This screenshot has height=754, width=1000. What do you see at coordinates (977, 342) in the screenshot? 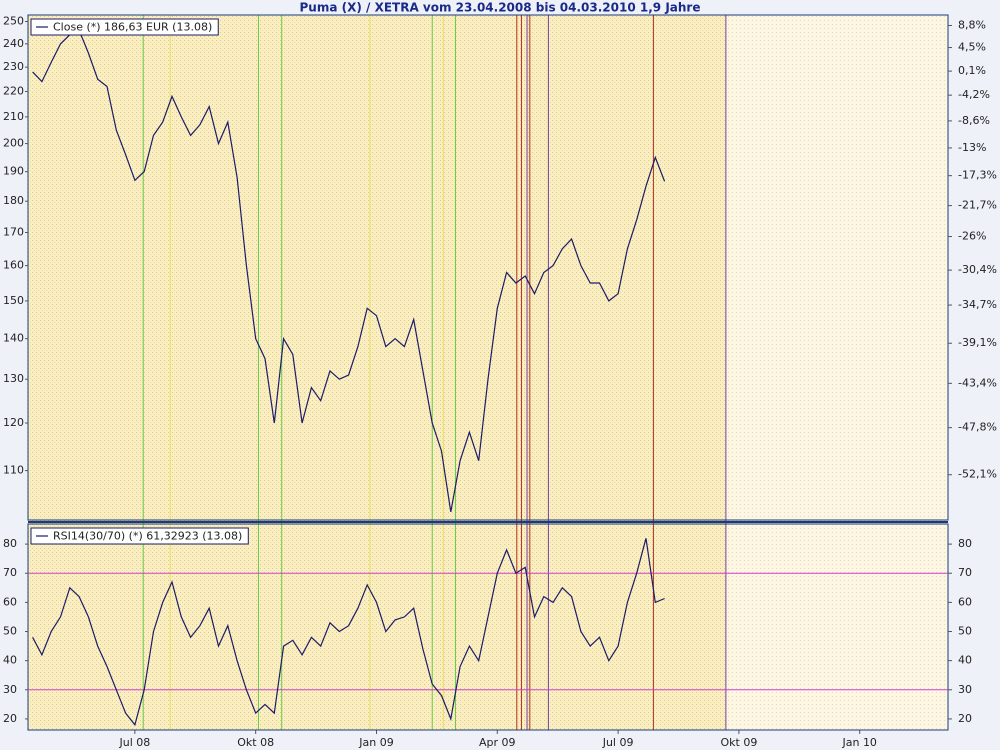
I see `y2-tick-label: -39,1%` at bounding box center [977, 342].